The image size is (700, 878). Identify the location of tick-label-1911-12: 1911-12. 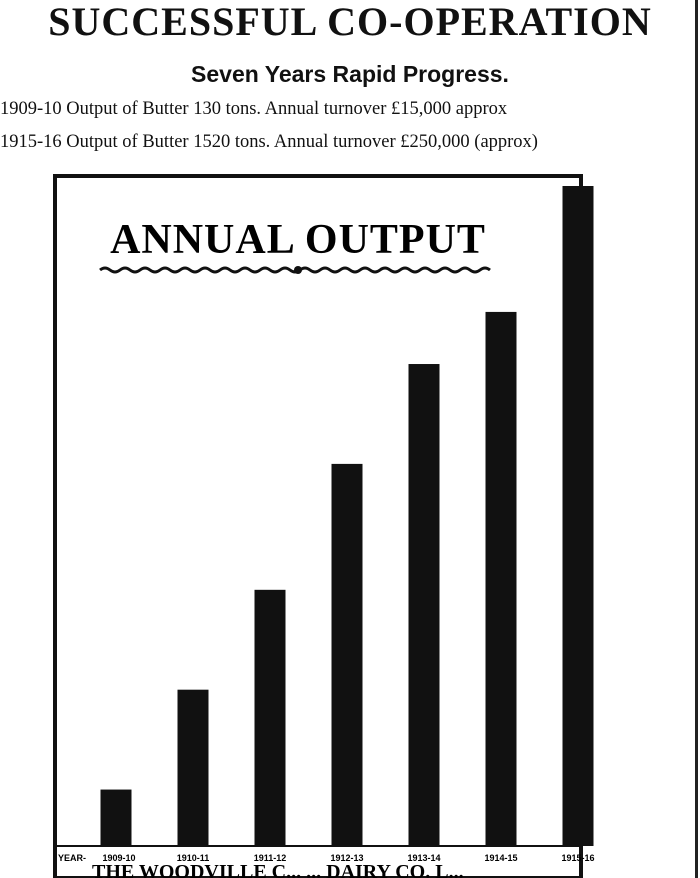
(270, 858).